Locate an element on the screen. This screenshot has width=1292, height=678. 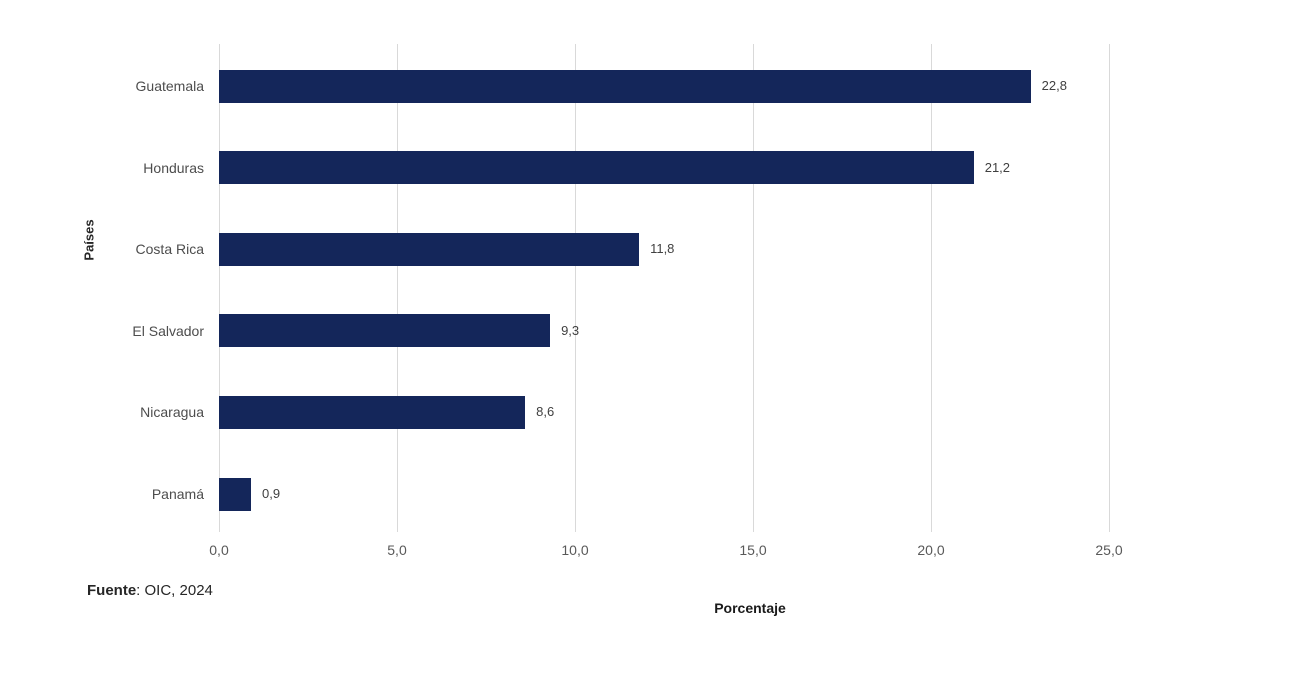
value-label: 22,8 is located at coordinates (1054, 85).